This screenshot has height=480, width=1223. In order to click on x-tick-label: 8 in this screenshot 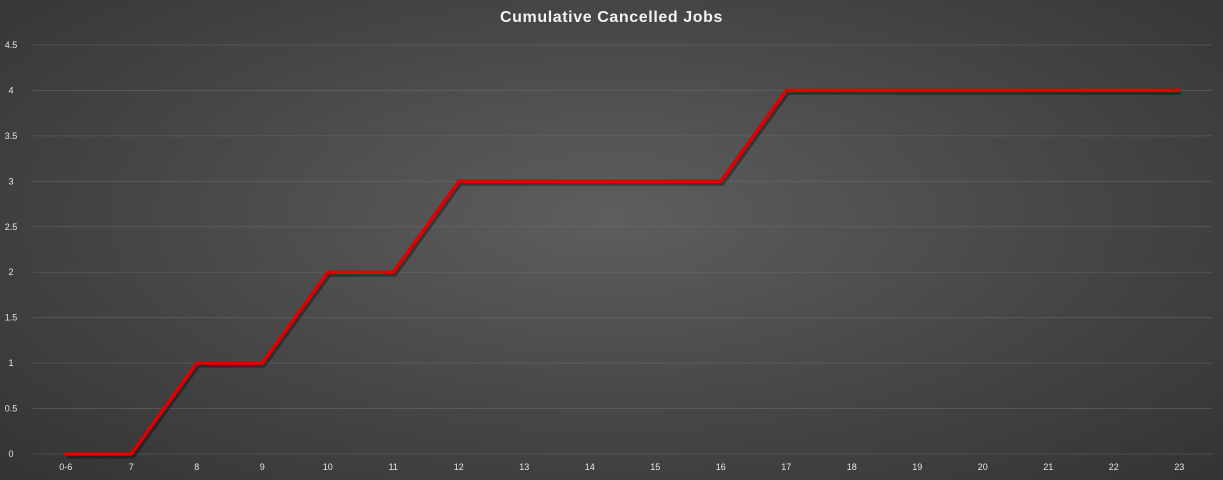, I will do `click(196, 467)`.